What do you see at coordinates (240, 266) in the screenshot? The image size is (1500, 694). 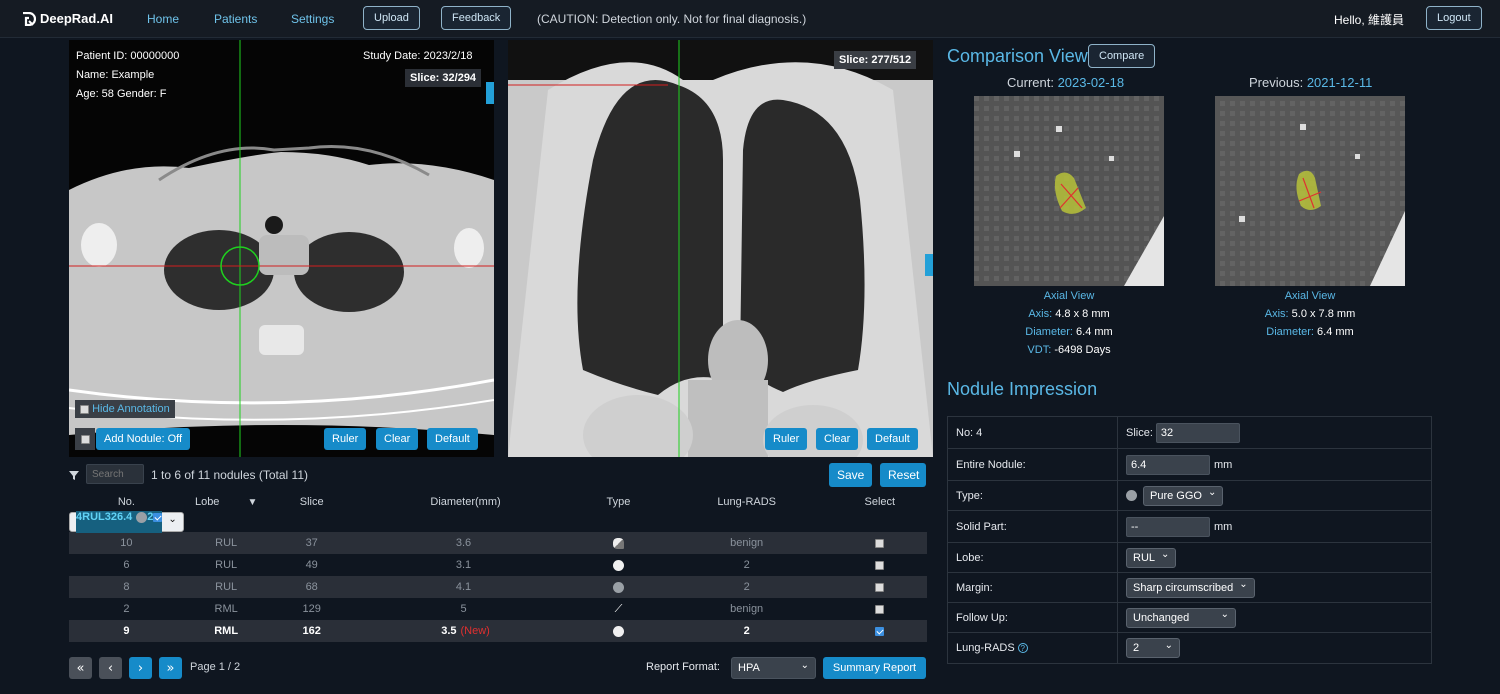 I see `nodule-marker` at bounding box center [240, 266].